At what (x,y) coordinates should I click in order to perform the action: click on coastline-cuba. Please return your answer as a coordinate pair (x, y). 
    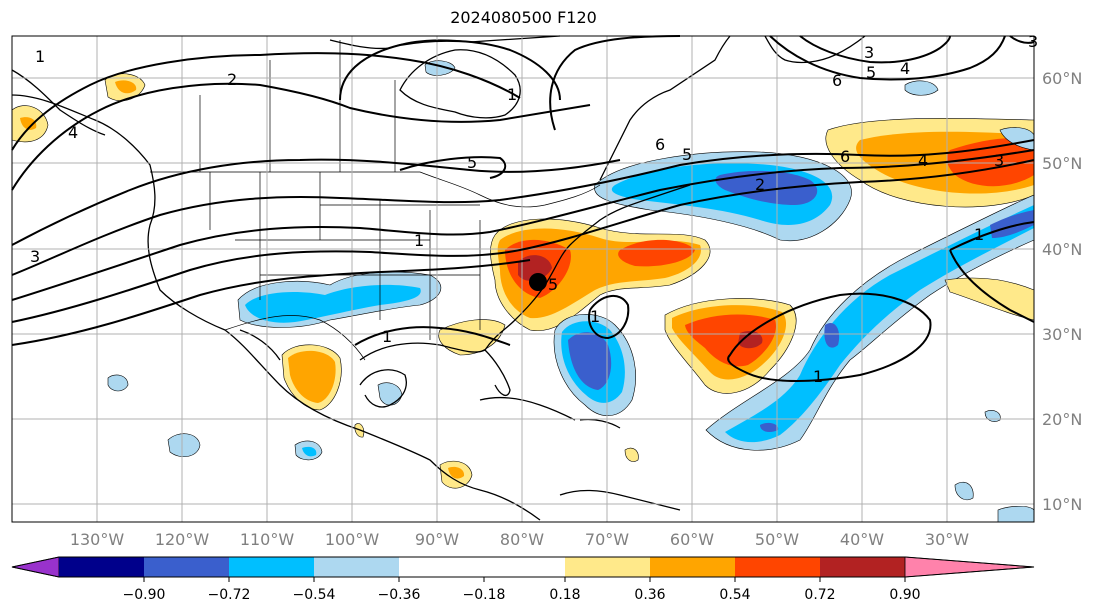
    Looking at the image, I should click on (527, 408).